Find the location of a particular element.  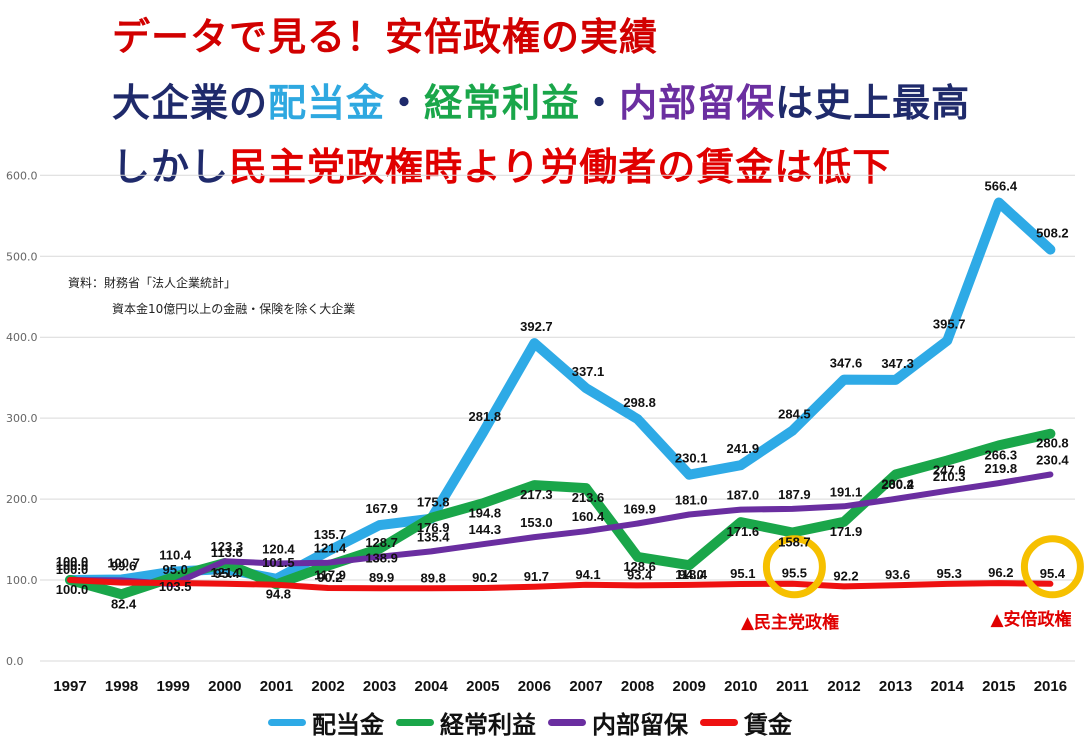

data-label: 210.3 is located at coordinates (949, 476).